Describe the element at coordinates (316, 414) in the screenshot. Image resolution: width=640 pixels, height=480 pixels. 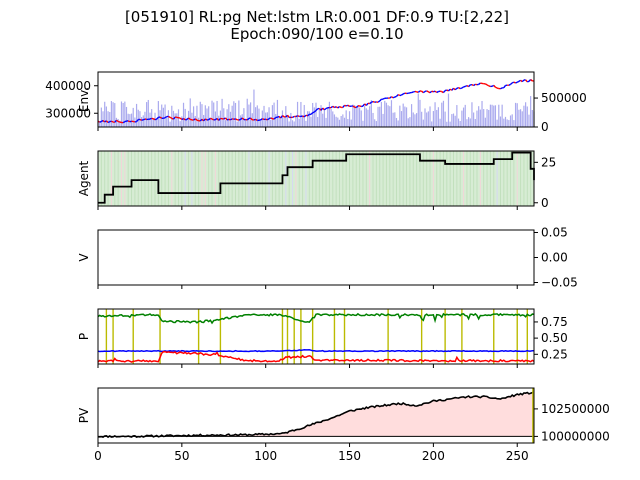
I see `pv-line` at that location.